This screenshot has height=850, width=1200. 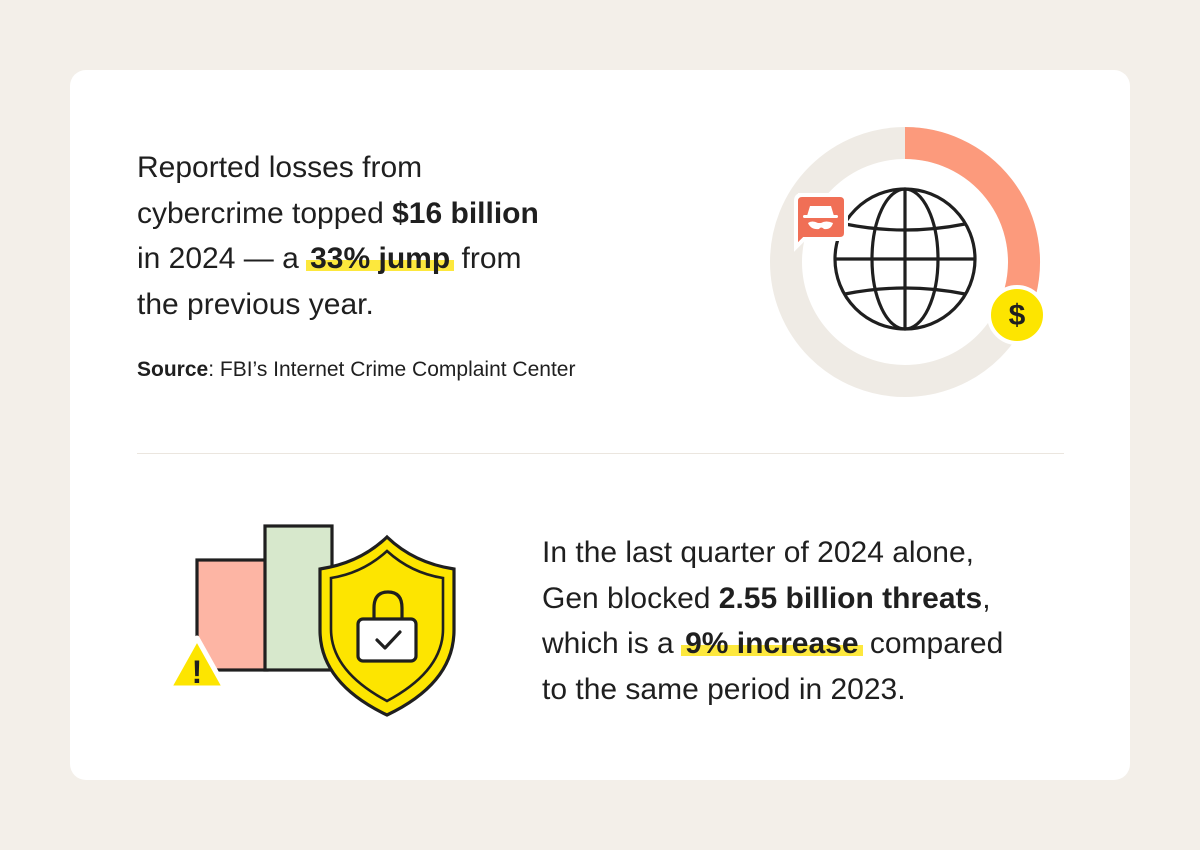 What do you see at coordinates (197, 672) in the screenshot?
I see `warning-symbol: !` at bounding box center [197, 672].